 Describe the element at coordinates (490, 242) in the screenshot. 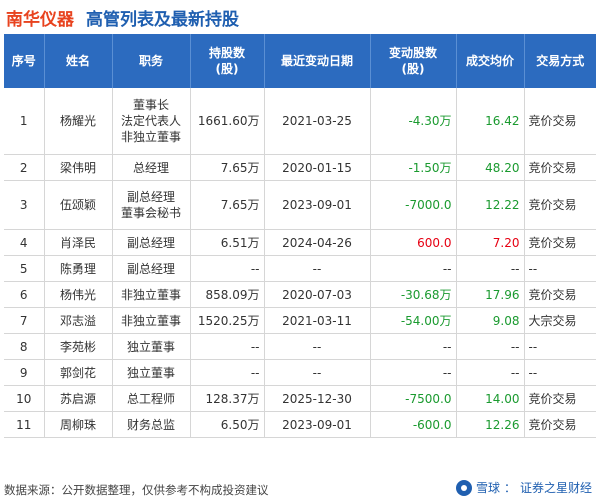

I see `average-price: 7.20` at that location.